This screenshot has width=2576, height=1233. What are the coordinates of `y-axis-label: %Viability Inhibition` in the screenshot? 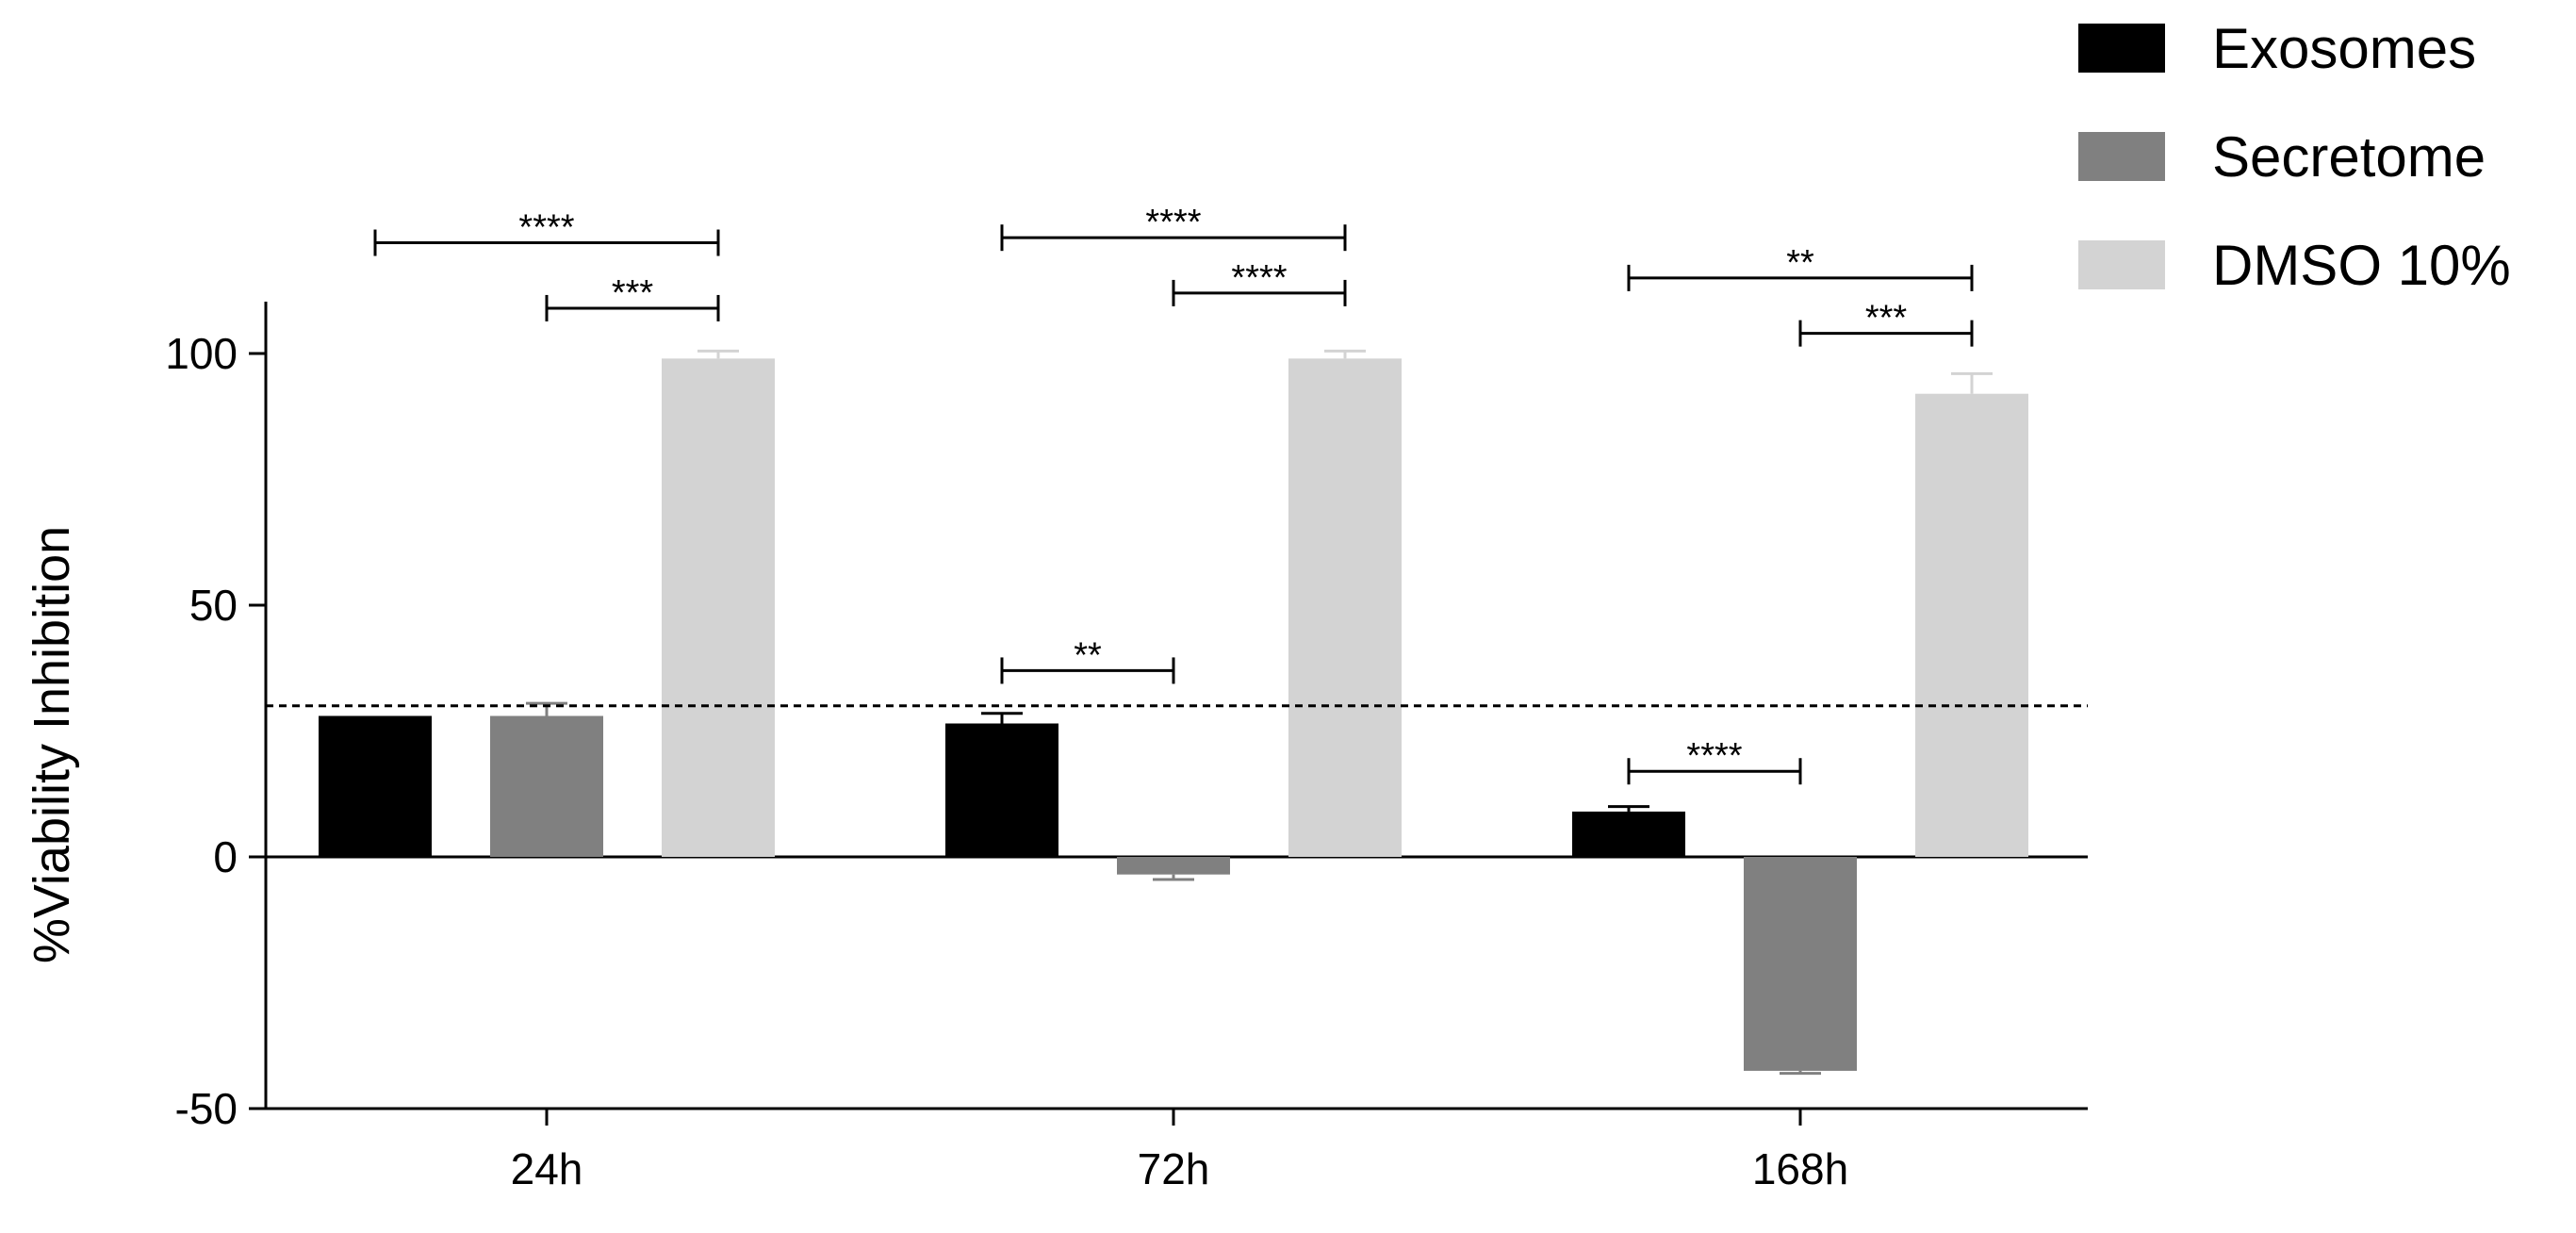 It's located at (52, 744).